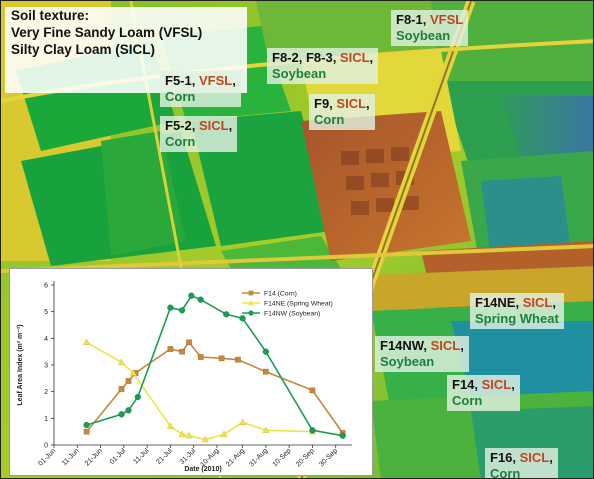  I want to click on y-axis-label: Leaf Area Index (m² m⁻²), so click(20, 364).